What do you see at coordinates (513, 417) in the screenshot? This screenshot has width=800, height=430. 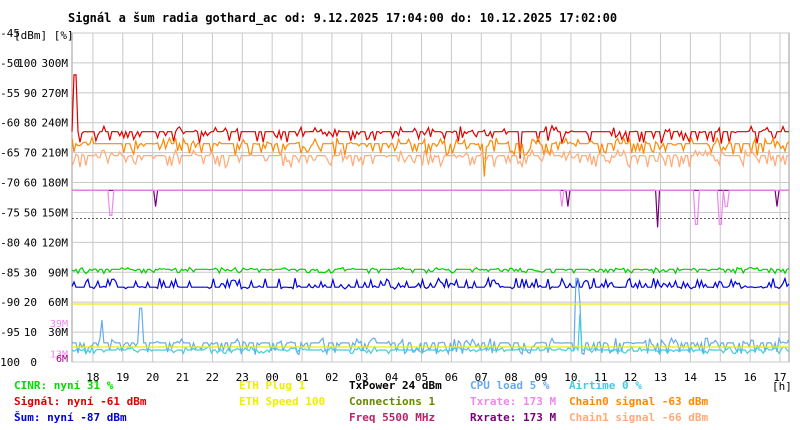 I see `legend-item: Rxrate: 173 M` at bounding box center [513, 417].